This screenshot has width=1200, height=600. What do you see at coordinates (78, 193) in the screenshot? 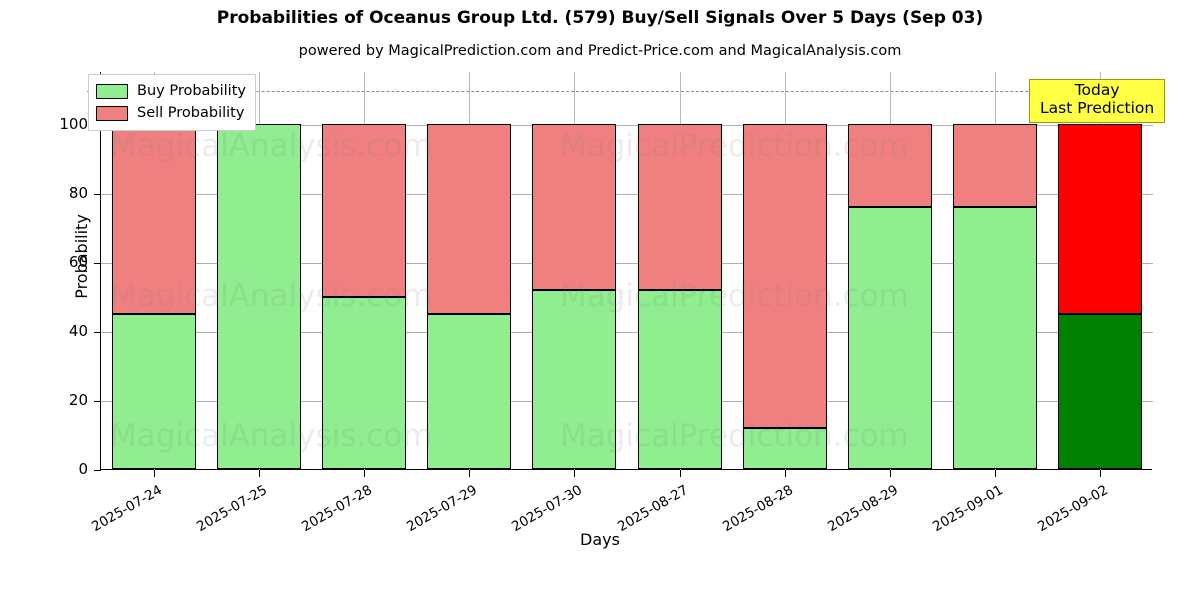
I see `y-tick-label: 80` at bounding box center [78, 193].